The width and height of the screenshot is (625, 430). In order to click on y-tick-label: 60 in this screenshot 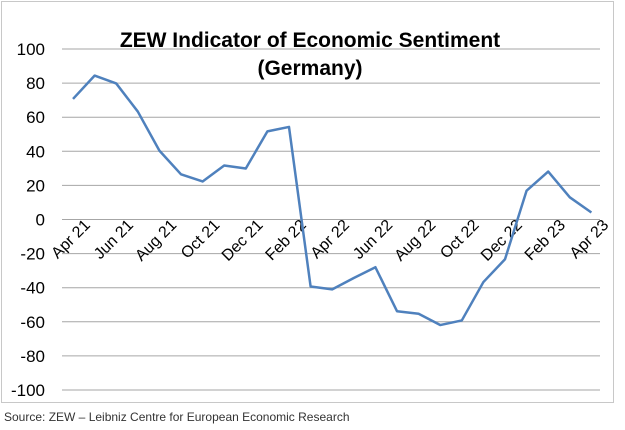, I will do `click(35, 117)`.